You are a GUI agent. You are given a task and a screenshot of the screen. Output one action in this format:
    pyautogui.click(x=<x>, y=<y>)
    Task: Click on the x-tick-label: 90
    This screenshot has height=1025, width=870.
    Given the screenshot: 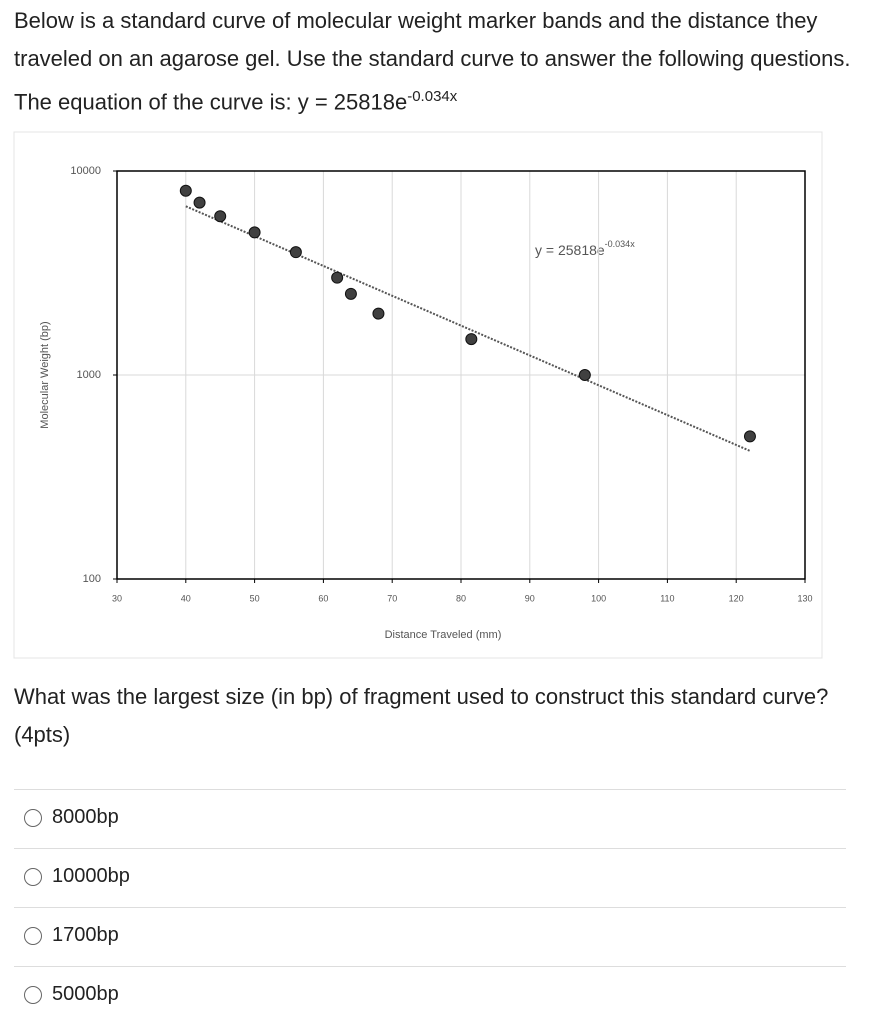 What is the action you would take?
    pyautogui.click(x=530, y=598)
    